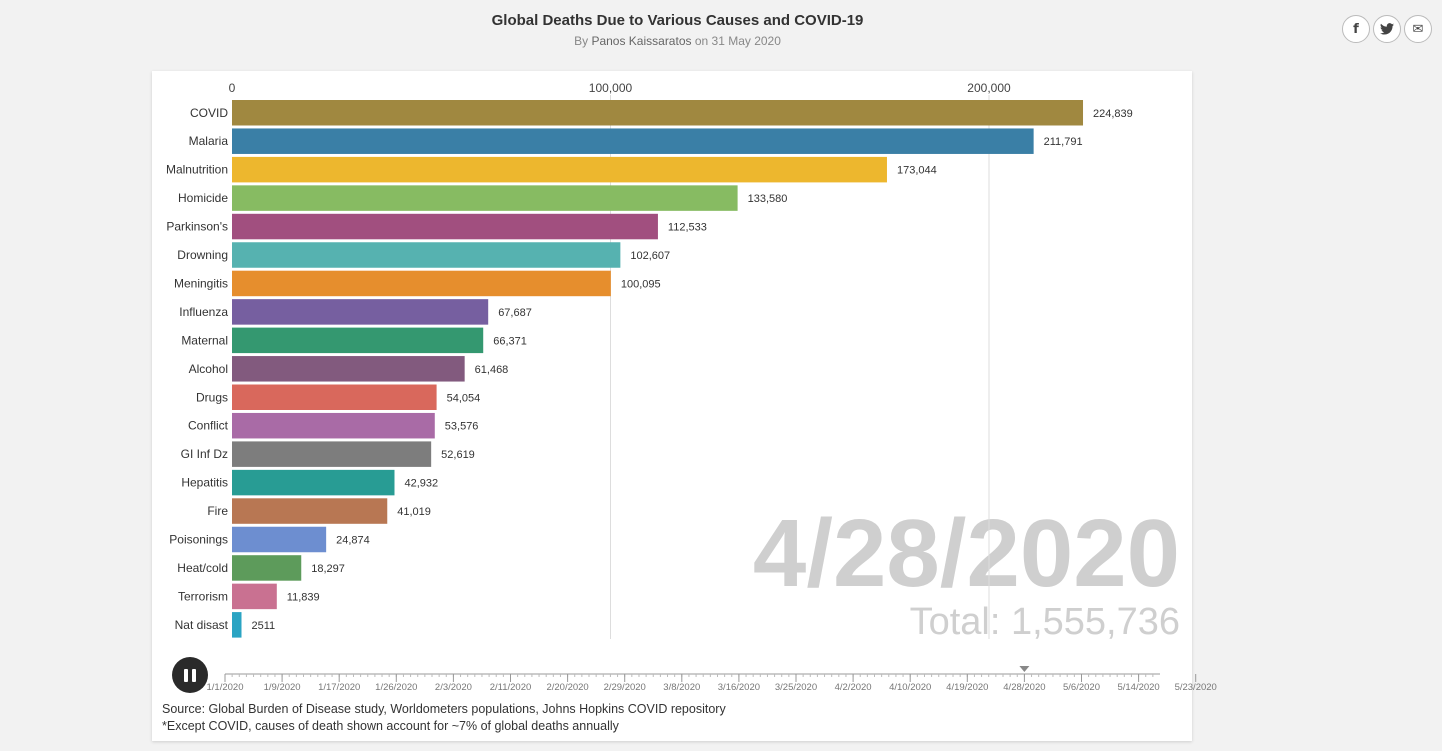  I want to click on timeline-label: 2/29/2020, so click(625, 687).